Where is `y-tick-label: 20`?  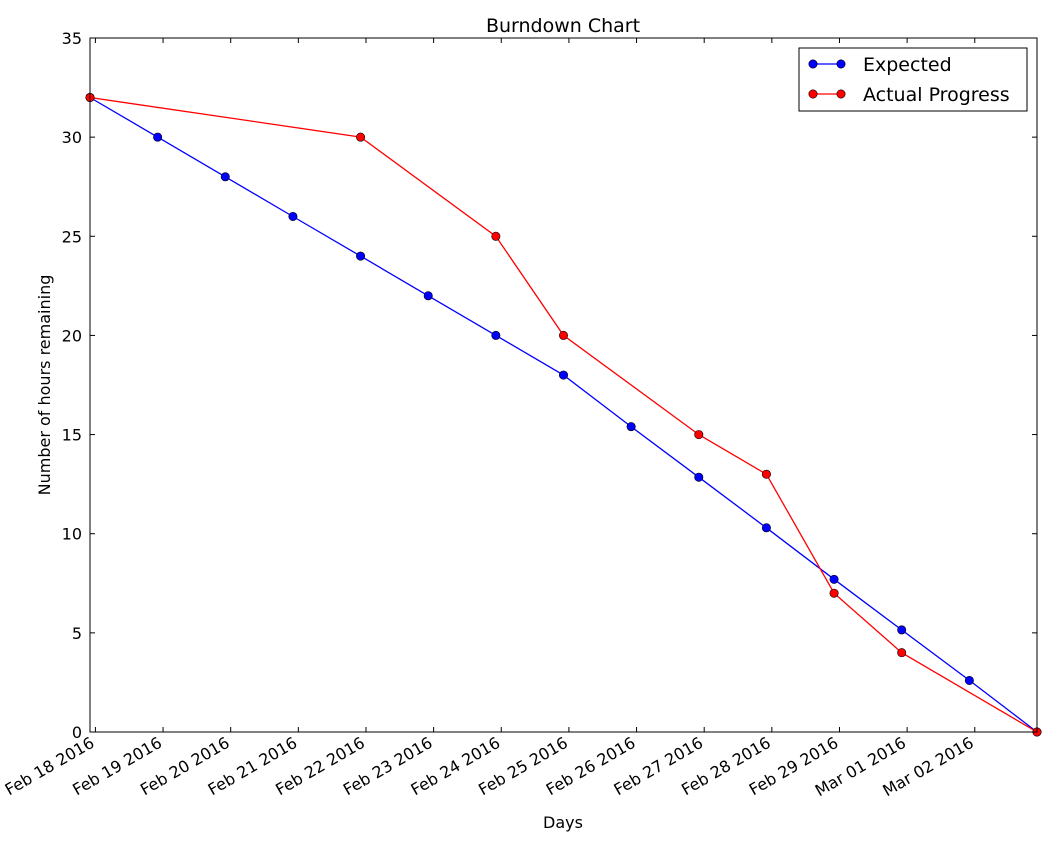 y-tick-label: 20 is located at coordinates (72, 335).